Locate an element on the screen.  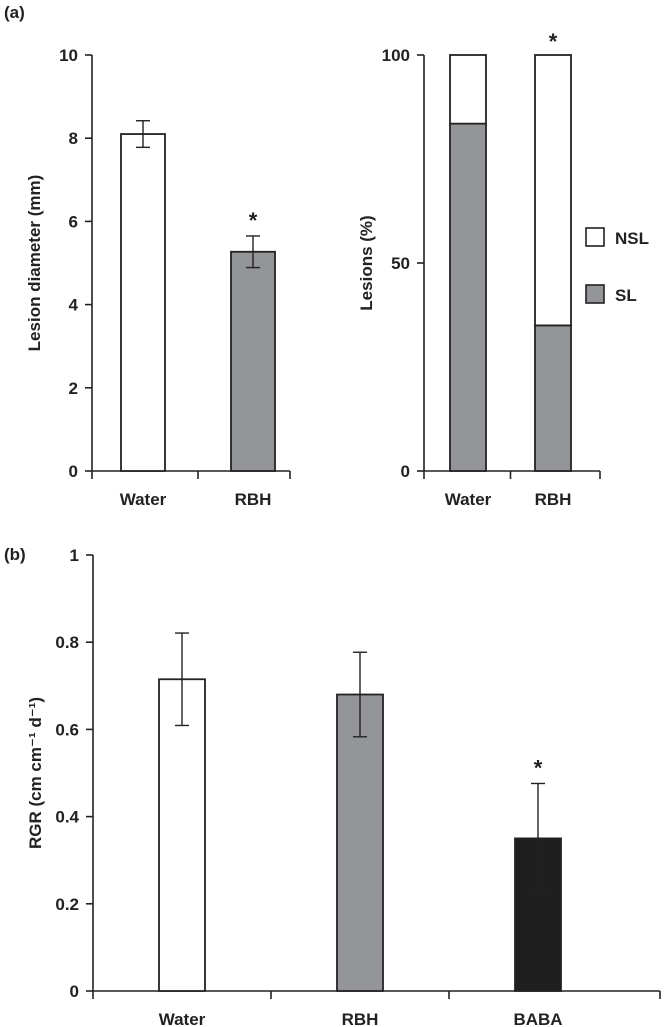
legend-label-sl: SL is located at coordinates (626, 295).